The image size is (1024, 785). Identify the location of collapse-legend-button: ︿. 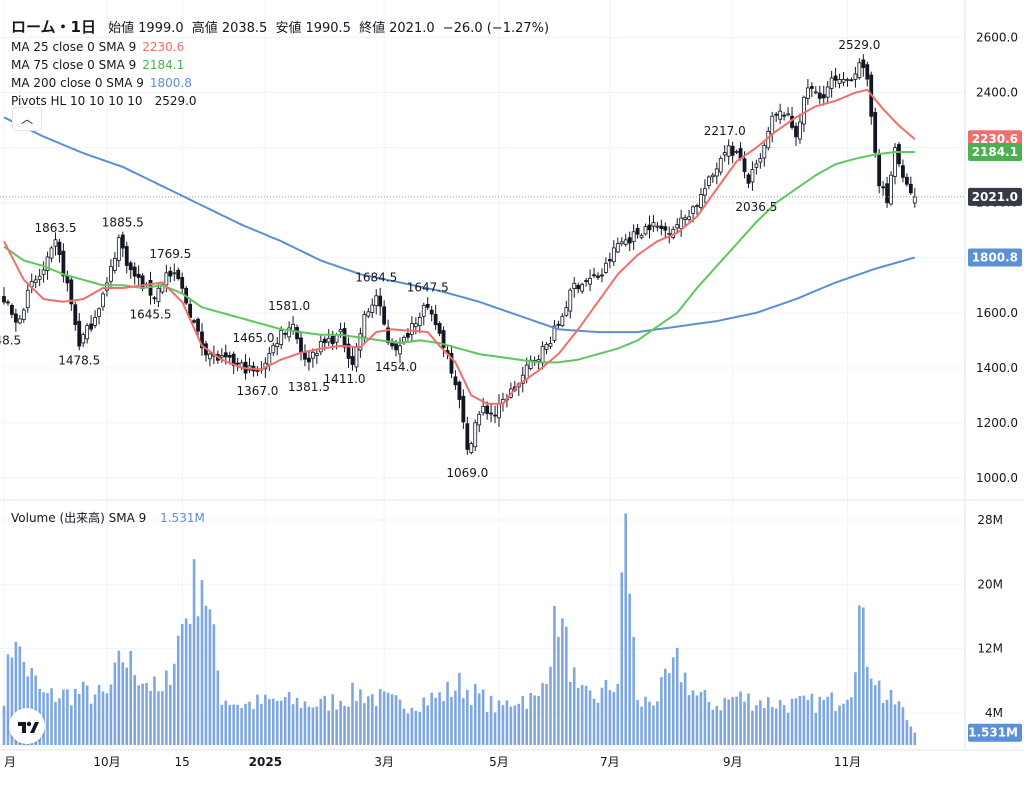
(27, 119).